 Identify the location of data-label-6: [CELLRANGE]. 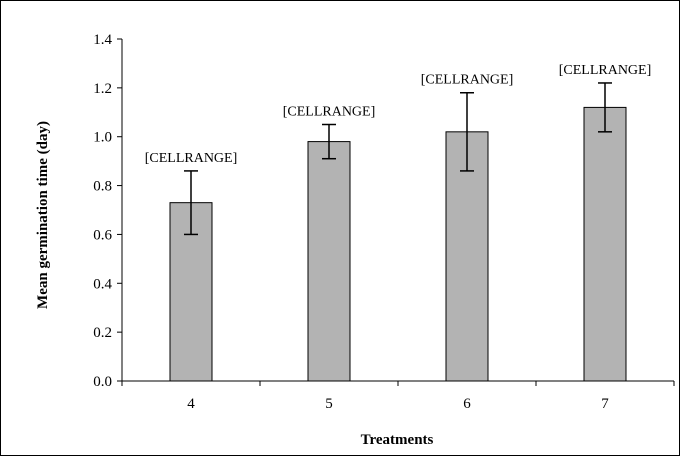
(467, 80).